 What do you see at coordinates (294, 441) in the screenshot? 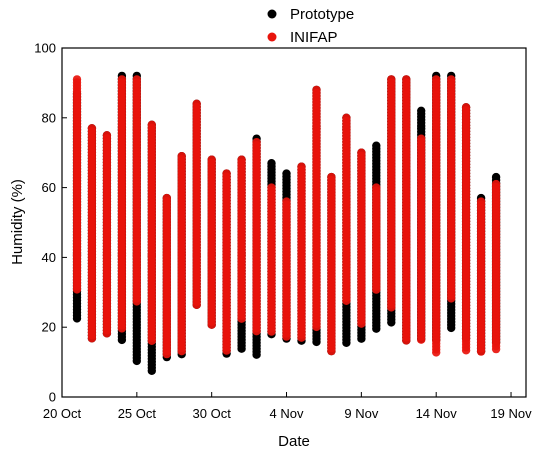
I see `x-axis-label: Date` at bounding box center [294, 441].